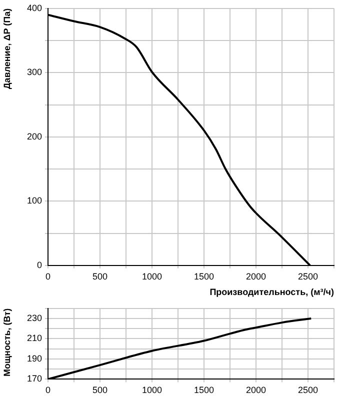  Describe the element at coordinates (39, 265) in the screenshot. I see `y-tick-label: 0` at that location.